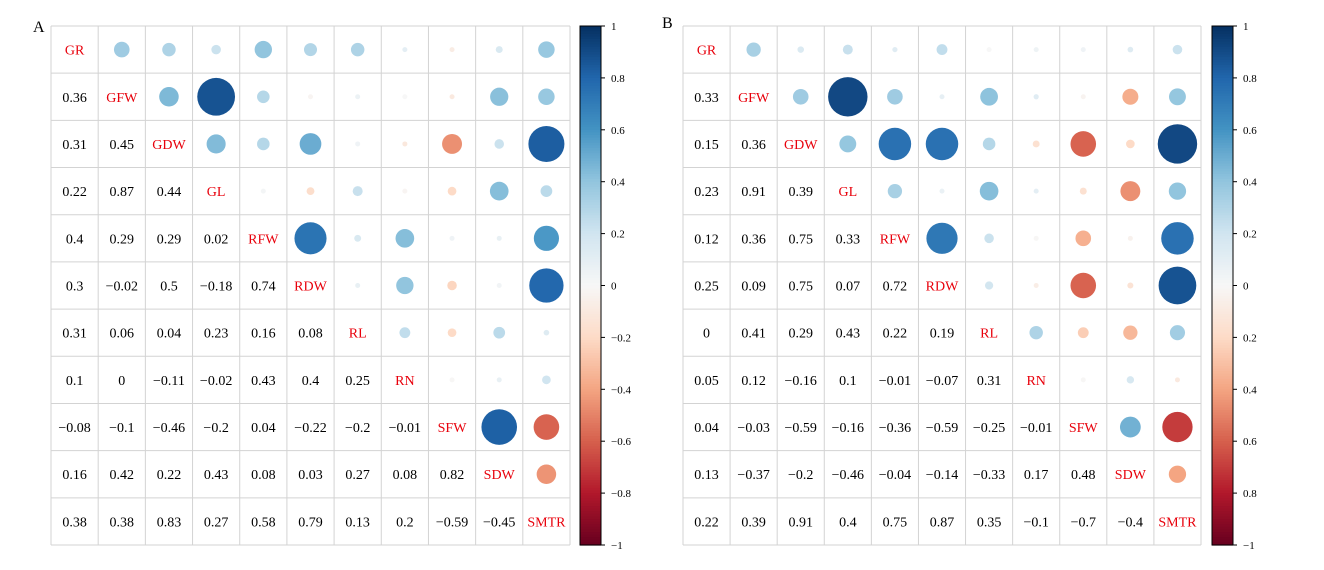  What do you see at coordinates (753, 428) in the screenshot?
I see `correlation-value: −0.03` at bounding box center [753, 428].